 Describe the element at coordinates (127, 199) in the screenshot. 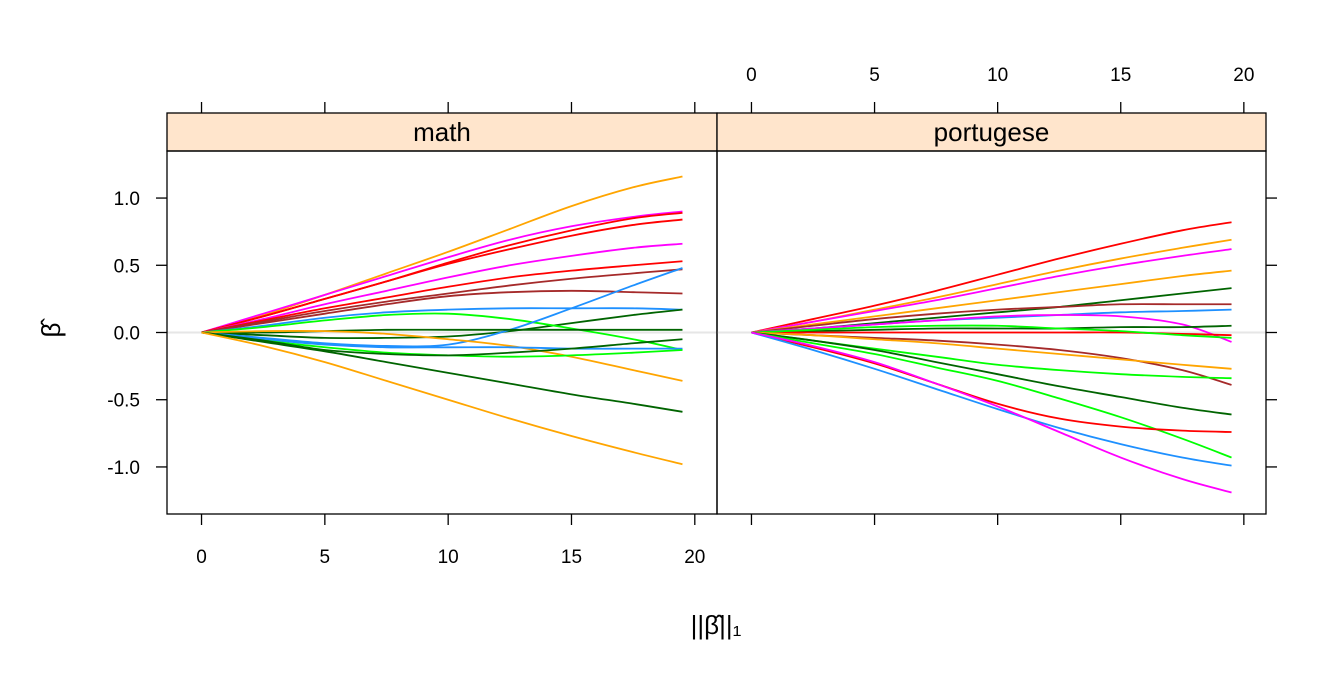

I see `y-tick-label: 1.0` at that location.